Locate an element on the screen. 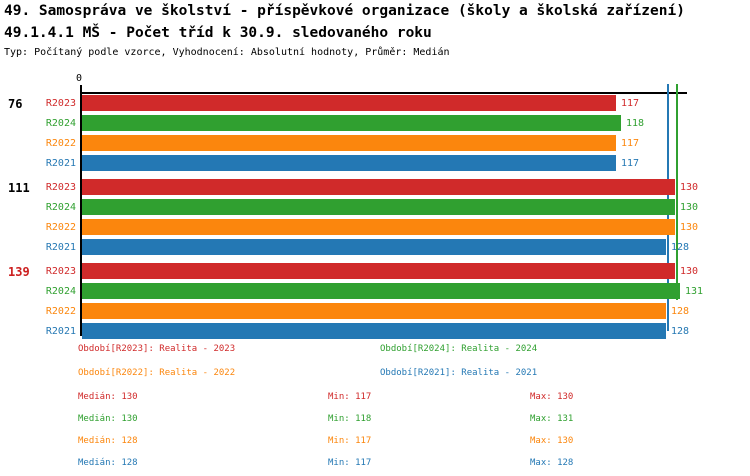  bar-R2024-group1 is located at coordinates (351, 123).